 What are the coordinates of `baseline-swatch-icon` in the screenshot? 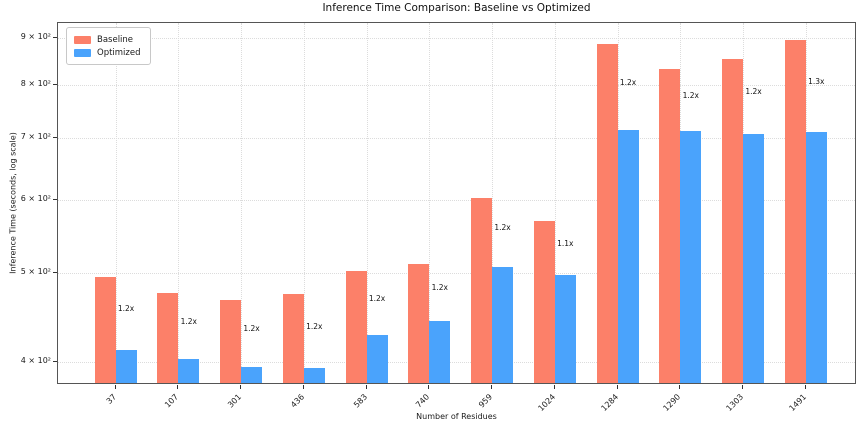 It's located at (82, 39).